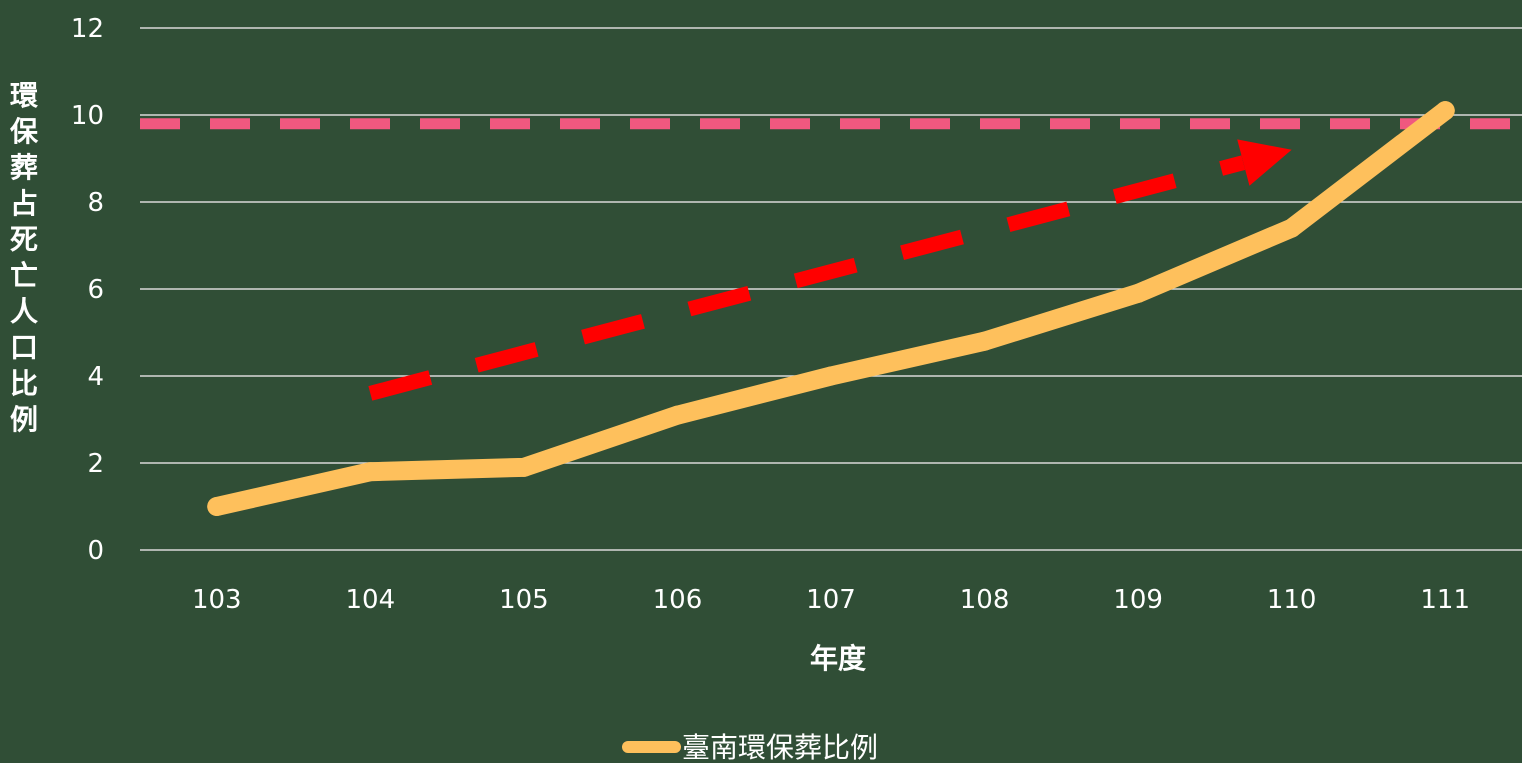  What do you see at coordinates (1292, 600) in the screenshot?
I see `x-tick-label: 110` at bounding box center [1292, 600].